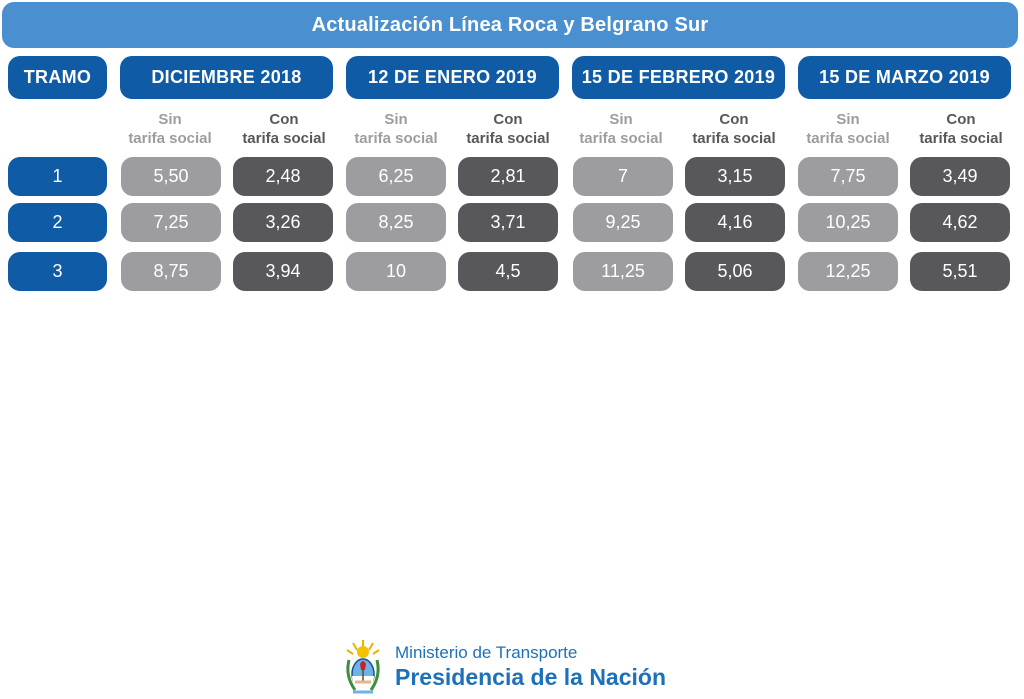 The height and width of the screenshot is (699, 1024). What do you see at coordinates (960, 176) in the screenshot?
I see `fare-con-cell: 3,49` at bounding box center [960, 176].